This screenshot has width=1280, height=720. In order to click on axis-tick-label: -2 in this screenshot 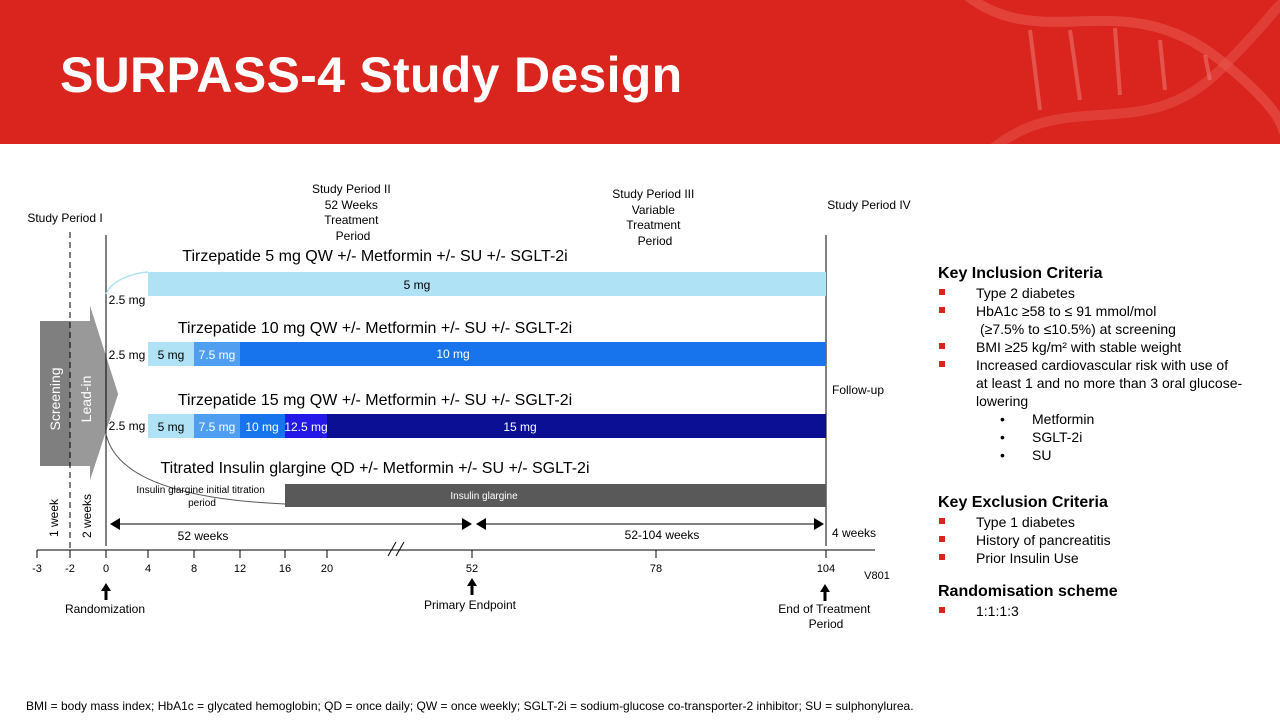, I will do `click(70, 569)`.